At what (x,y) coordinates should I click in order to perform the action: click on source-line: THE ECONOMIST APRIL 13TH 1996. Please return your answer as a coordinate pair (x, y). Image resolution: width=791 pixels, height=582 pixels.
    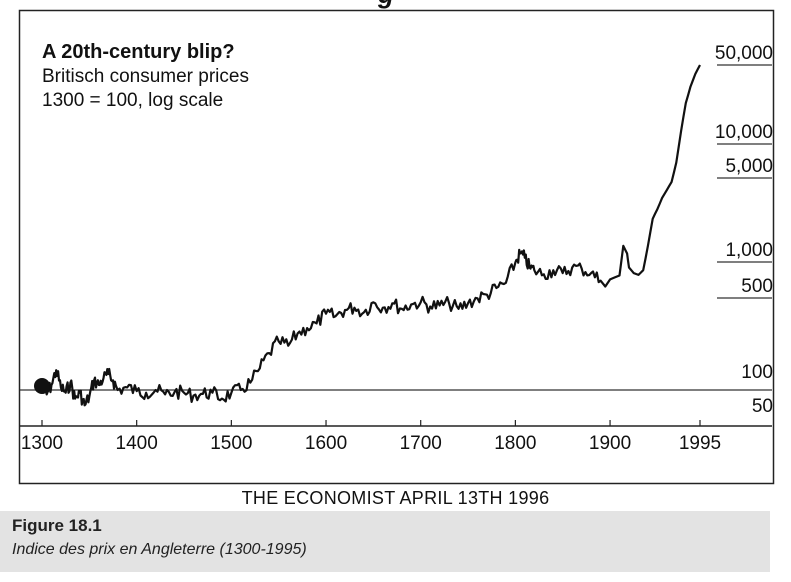
    Looking at the image, I should click on (395, 498).